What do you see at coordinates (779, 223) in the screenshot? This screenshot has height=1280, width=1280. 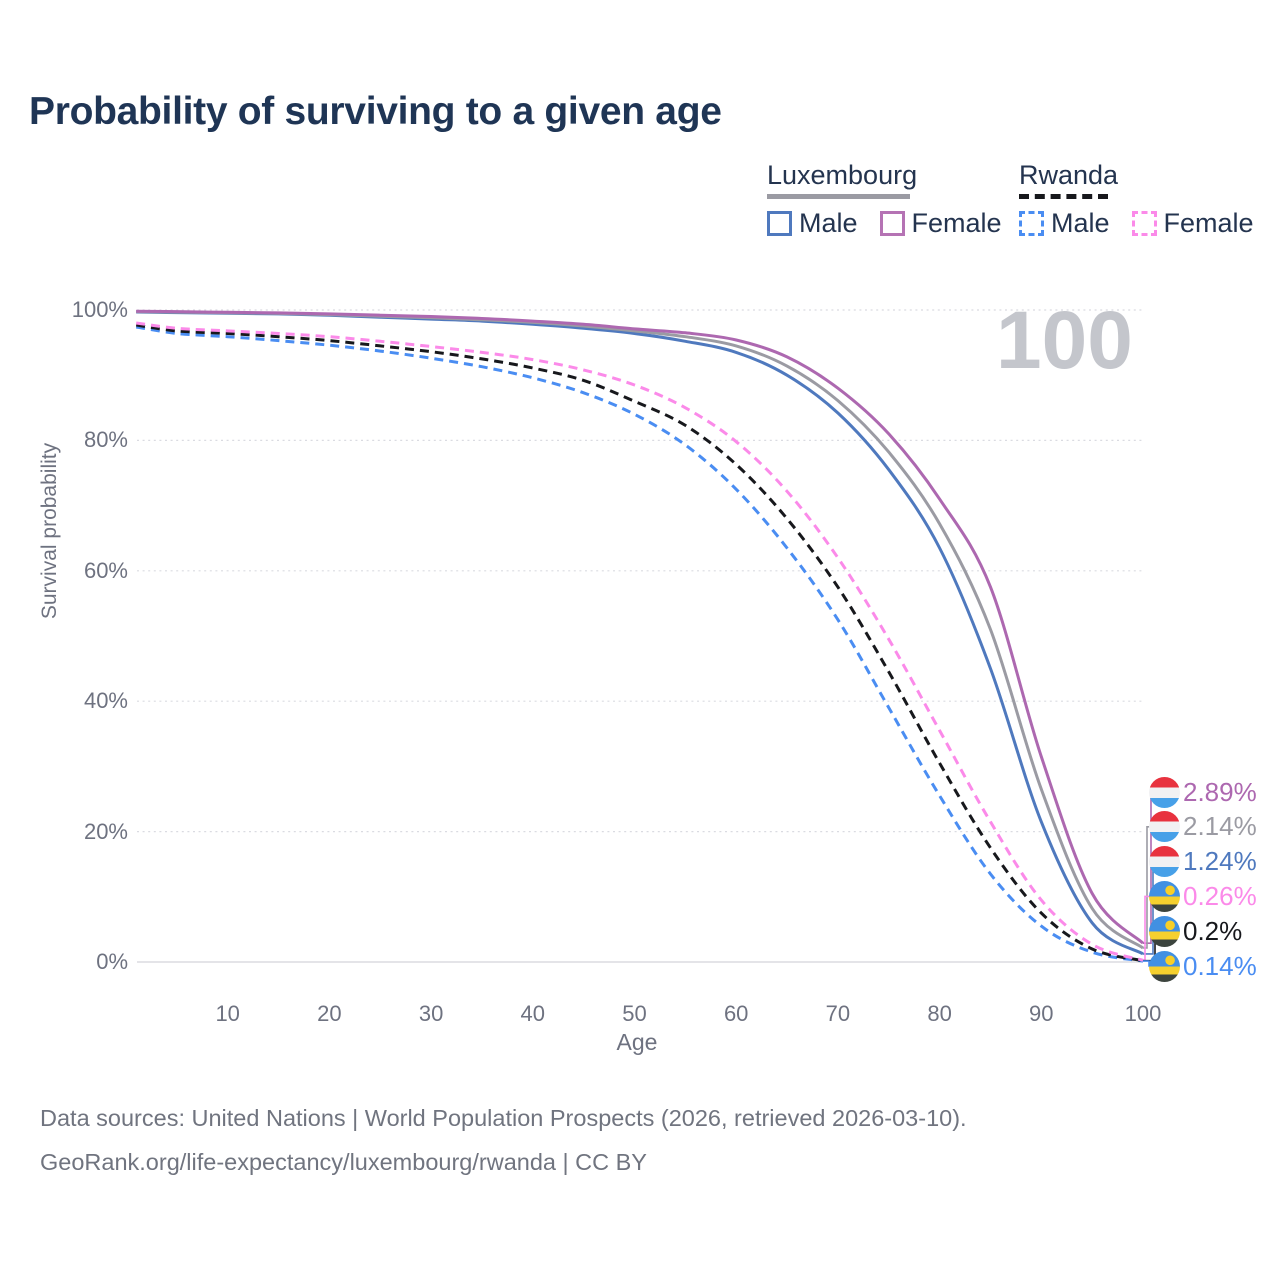 I see `legend-swatch-luxembourg-male` at bounding box center [779, 223].